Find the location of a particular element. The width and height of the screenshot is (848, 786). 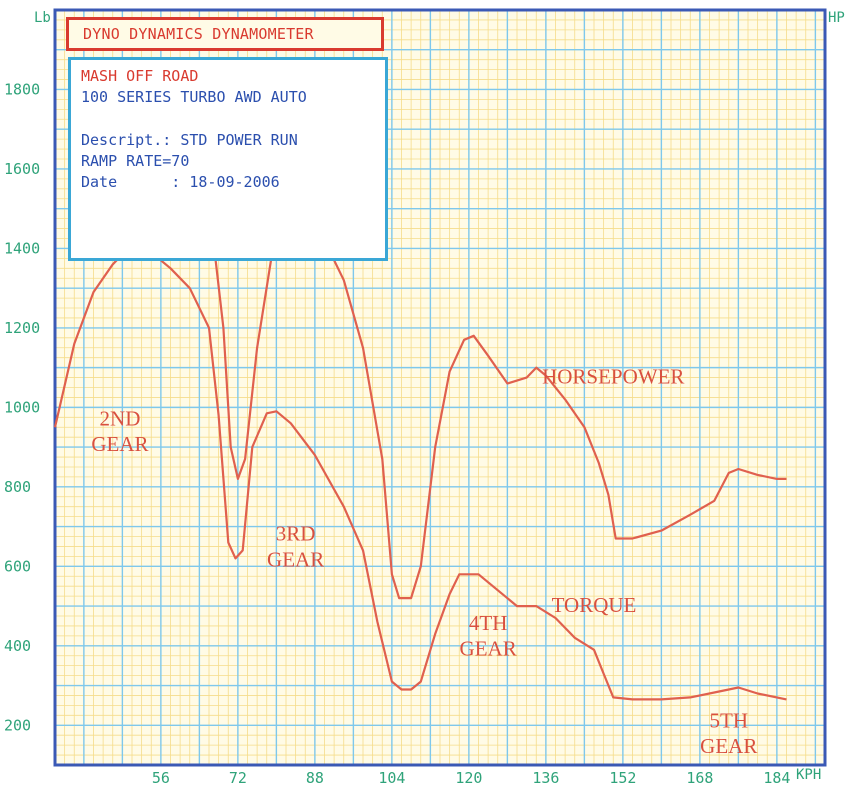

x-tick-label: 56 is located at coordinates (161, 777).